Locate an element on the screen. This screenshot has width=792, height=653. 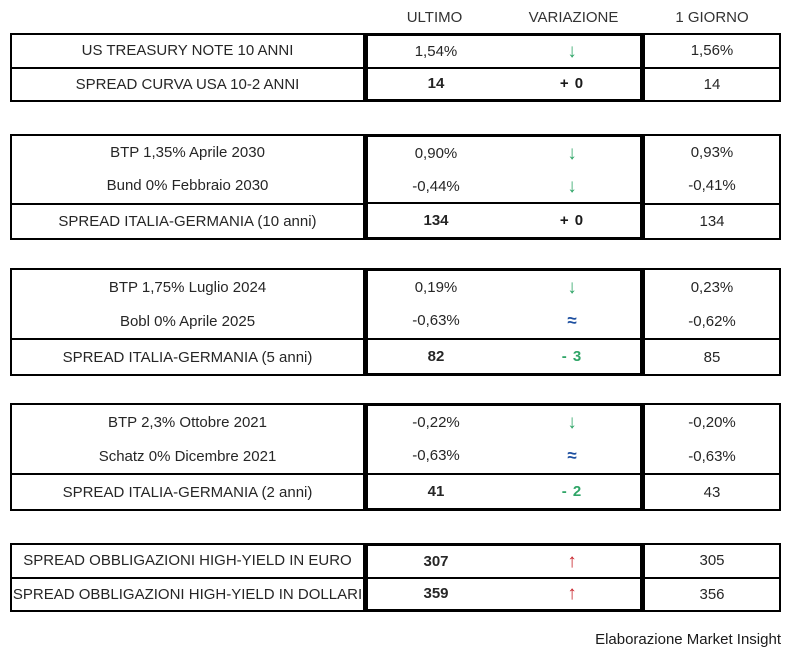
giorno-value: 0,93% is located at coordinates (712, 153).